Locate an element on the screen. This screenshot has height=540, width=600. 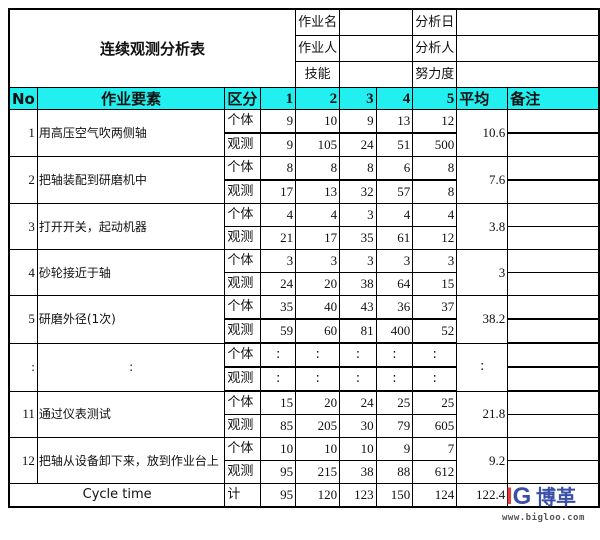
average-value: : is located at coordinates (482, 367).